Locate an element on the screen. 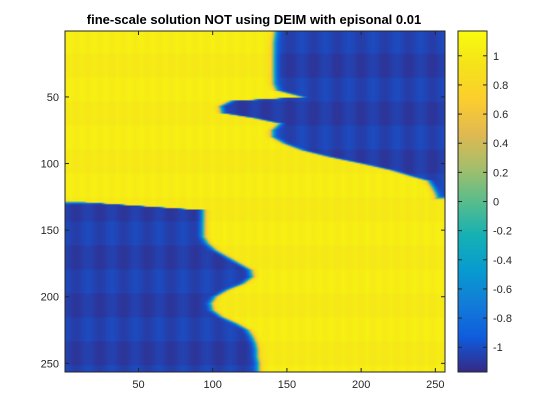 This screenshot has width=560, height=420. y-tick-label: 150 is located at coordinates (50, 231).